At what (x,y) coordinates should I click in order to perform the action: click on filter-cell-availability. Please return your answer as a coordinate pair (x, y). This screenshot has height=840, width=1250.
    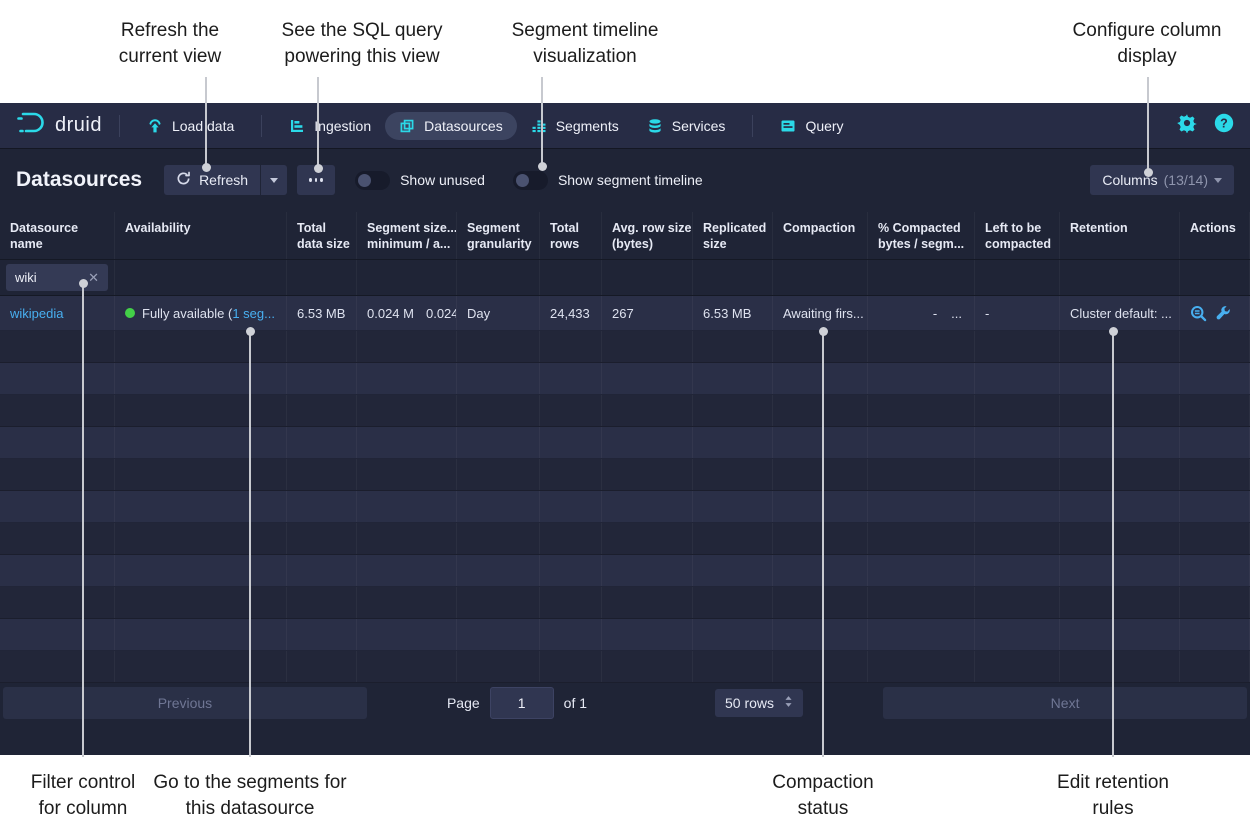
    Looking at the image, I should click on (201, 277).